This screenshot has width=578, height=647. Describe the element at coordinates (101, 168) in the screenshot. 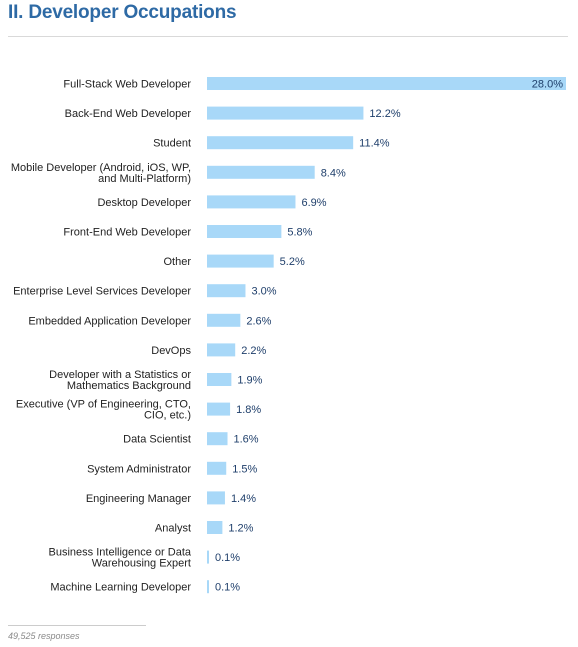

I see `category-label: Mobile Developer (Android, iOS, WP,` at that location.